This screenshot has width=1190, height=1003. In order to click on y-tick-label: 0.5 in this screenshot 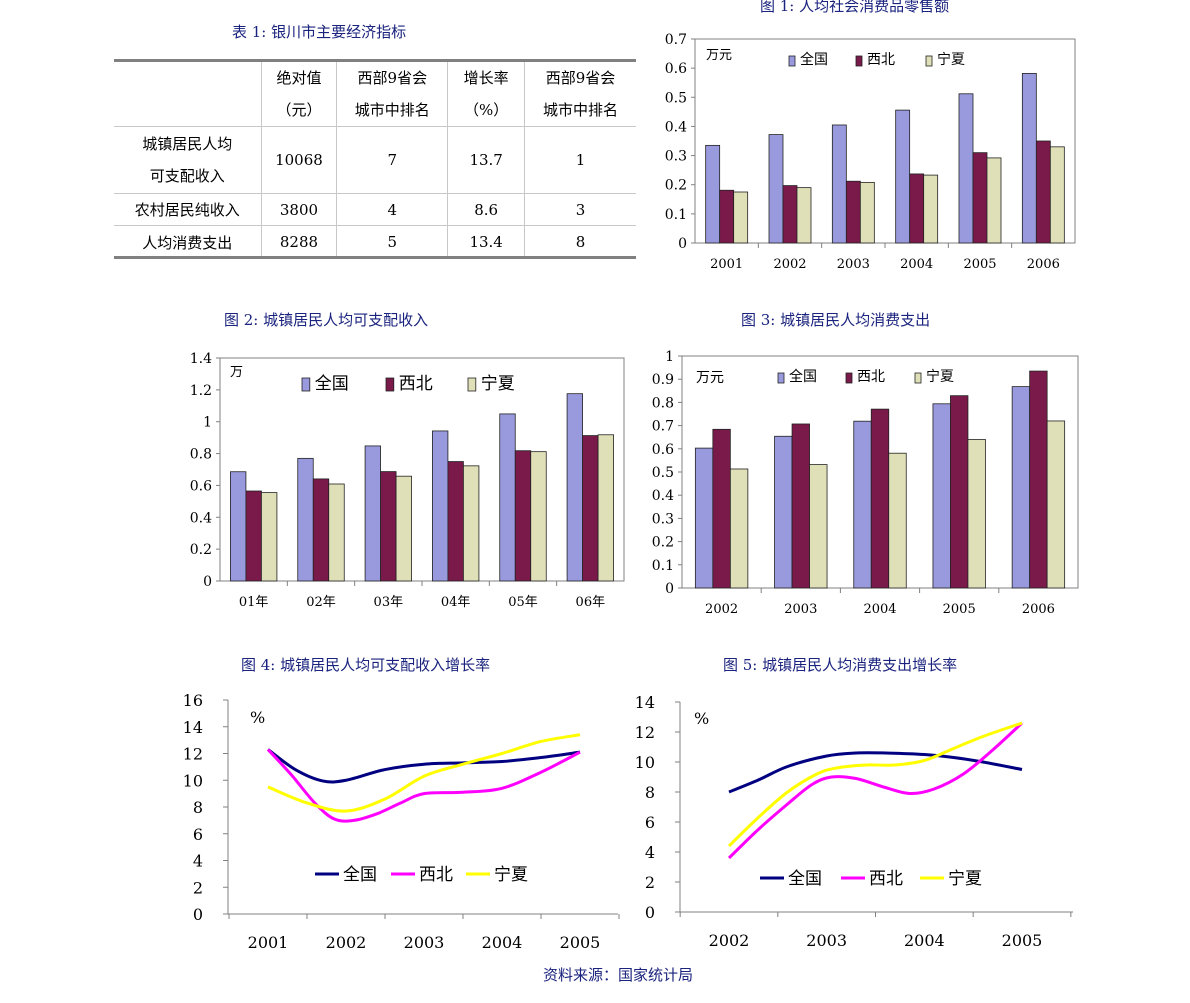, I will do `click(663, 473)`.